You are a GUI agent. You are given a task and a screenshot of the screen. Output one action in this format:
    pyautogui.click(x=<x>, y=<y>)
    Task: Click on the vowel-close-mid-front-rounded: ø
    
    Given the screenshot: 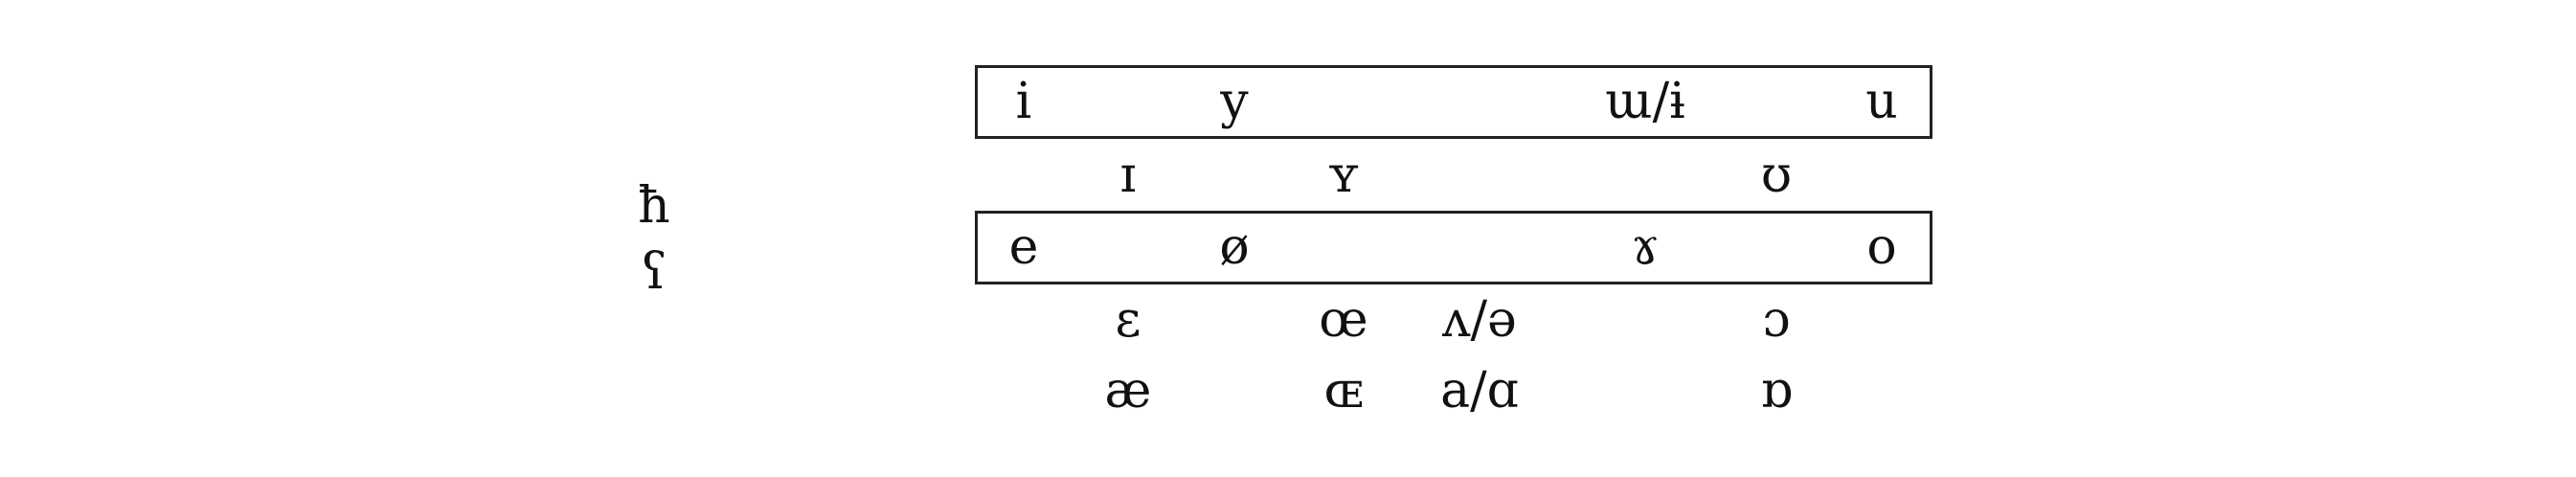 What is the action you would take?
    pyautogui.click(x=1234, y=247)
    